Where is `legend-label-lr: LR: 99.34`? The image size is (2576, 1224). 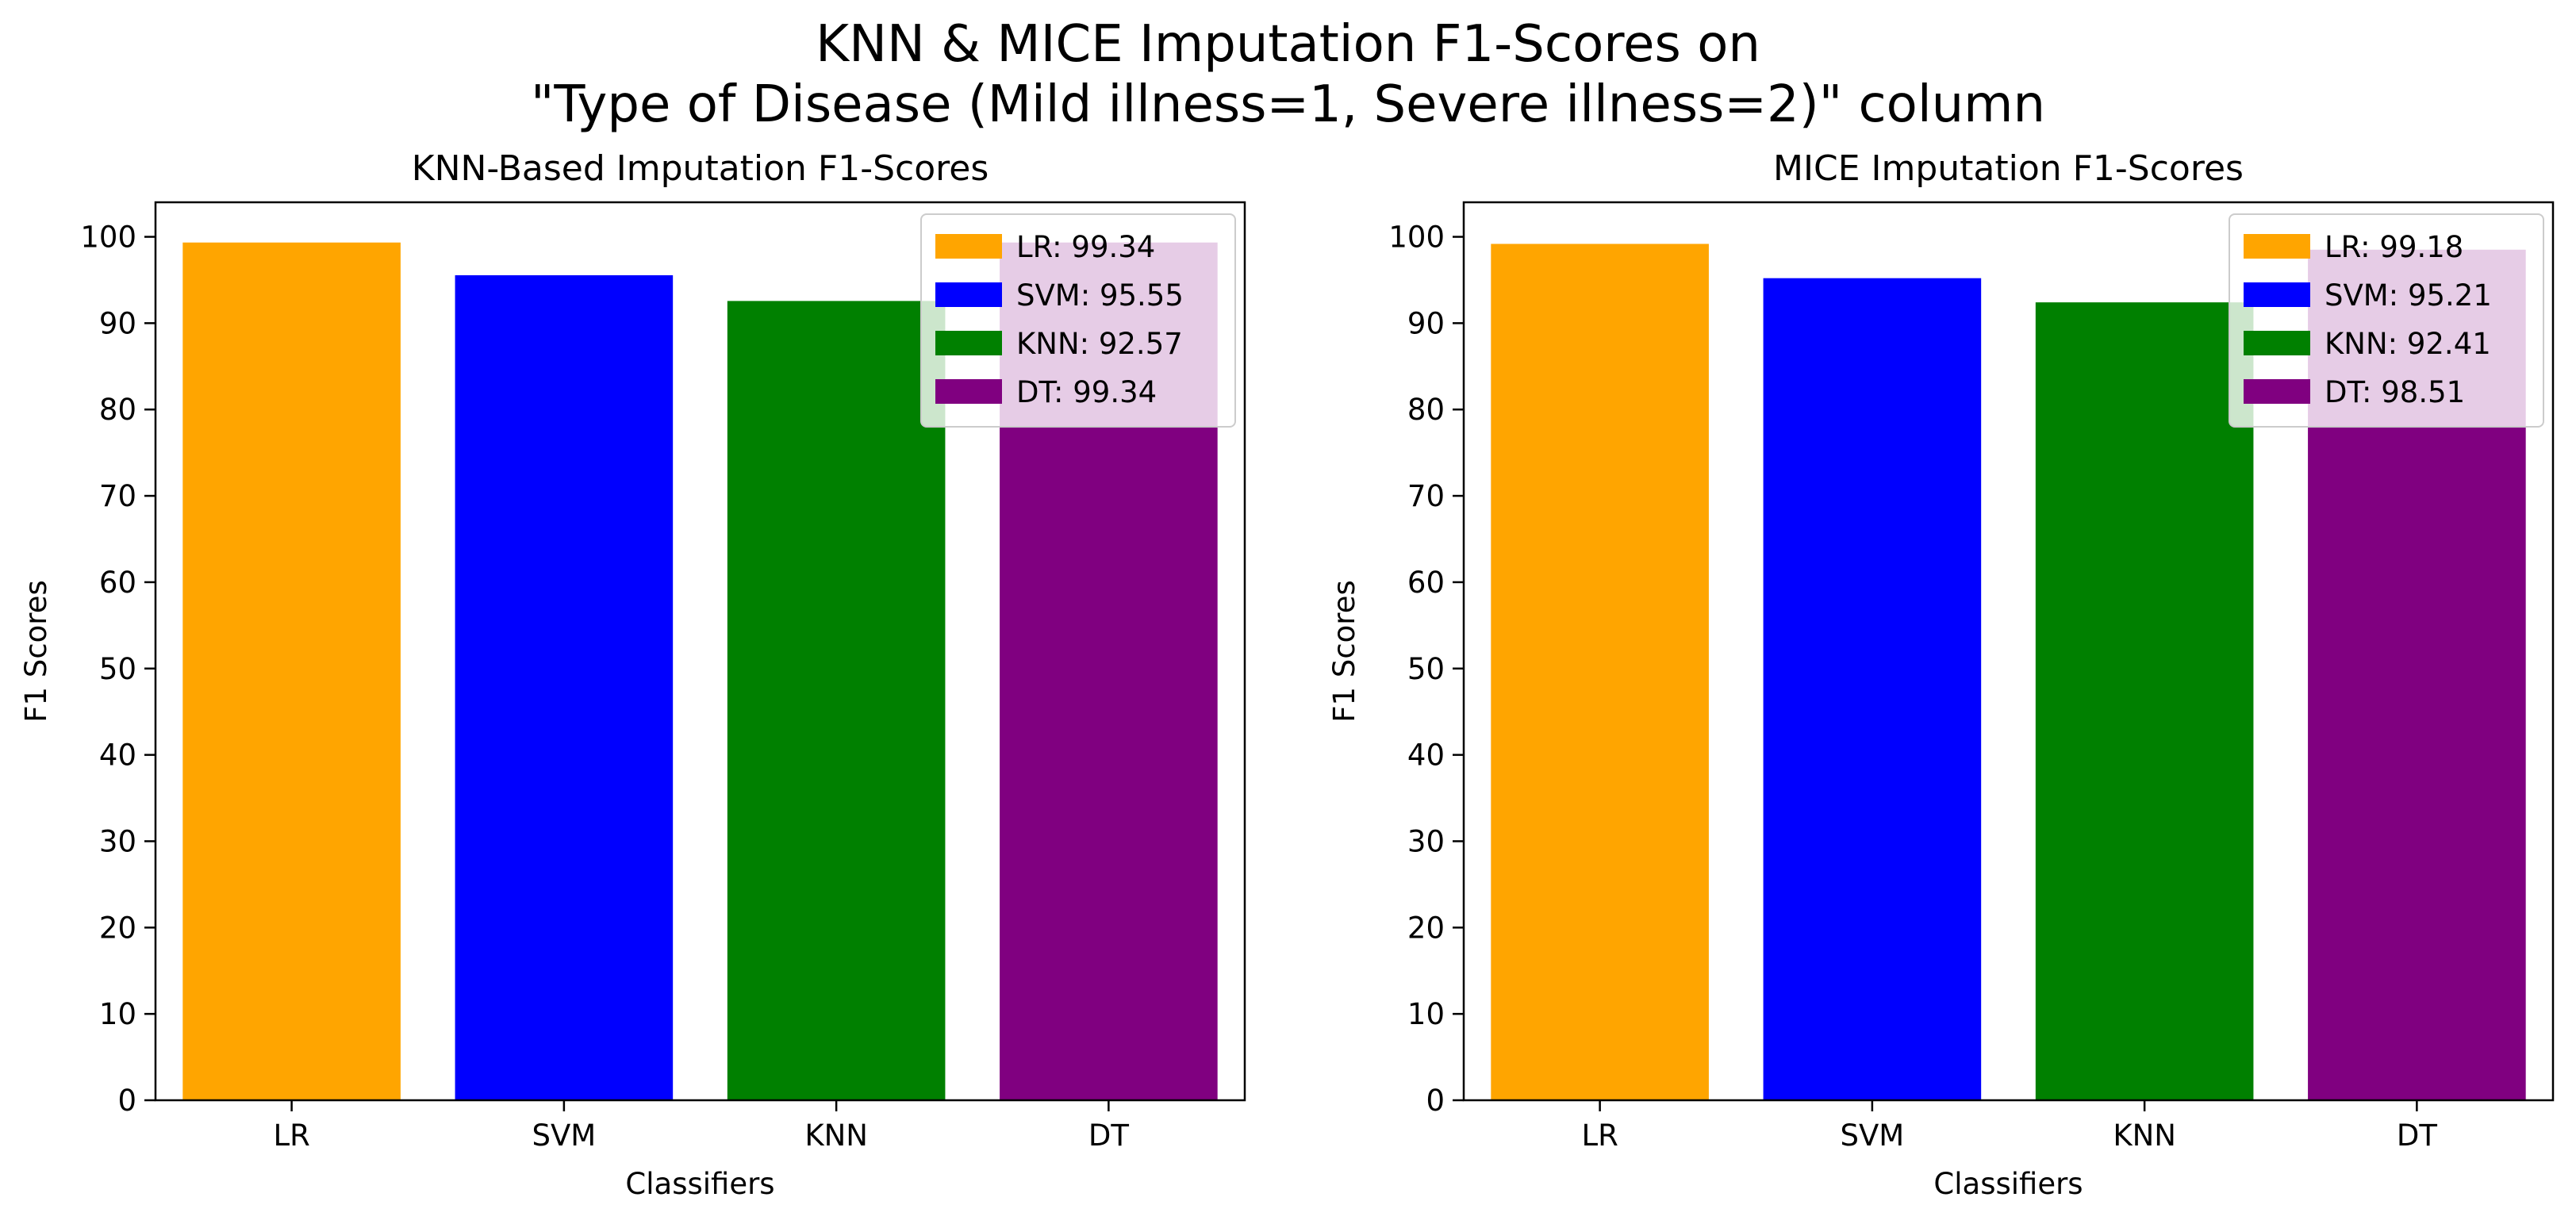 legend-label-lr: LR: 99.34 is located at coordinates (1085, 247).